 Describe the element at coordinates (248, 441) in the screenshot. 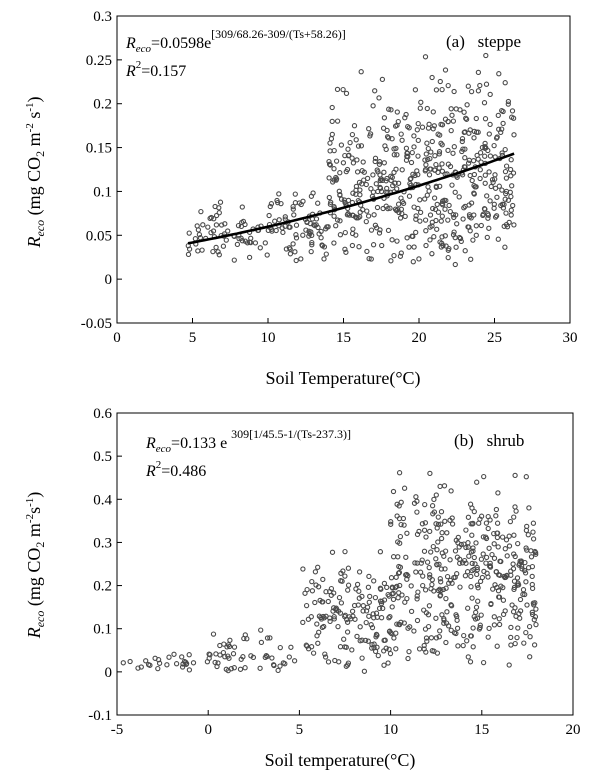

I see `equation-shrub: Reco=0.133 e 309[1/45.5-1/(Ts-237.3)]` at that location.